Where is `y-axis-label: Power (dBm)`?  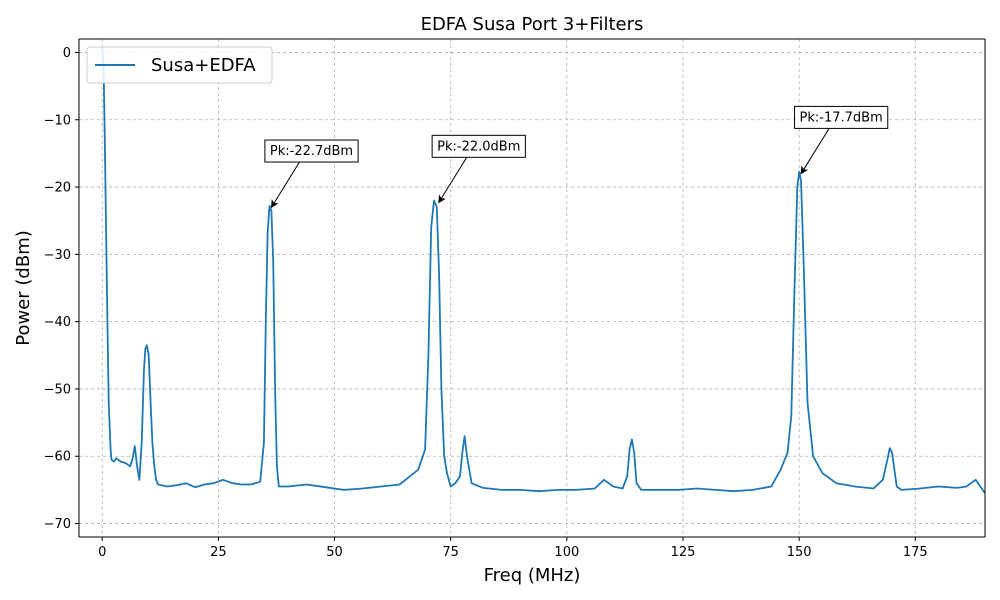 y-axis-label: Power (dBm) is located at coordinates (23, 288).